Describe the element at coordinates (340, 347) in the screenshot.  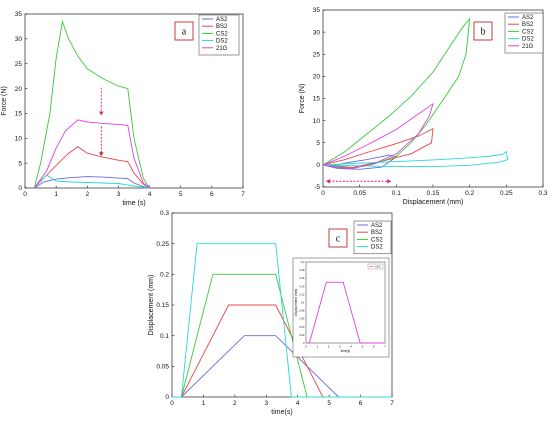
I see `inset-x-tick-label: 3` at that location.